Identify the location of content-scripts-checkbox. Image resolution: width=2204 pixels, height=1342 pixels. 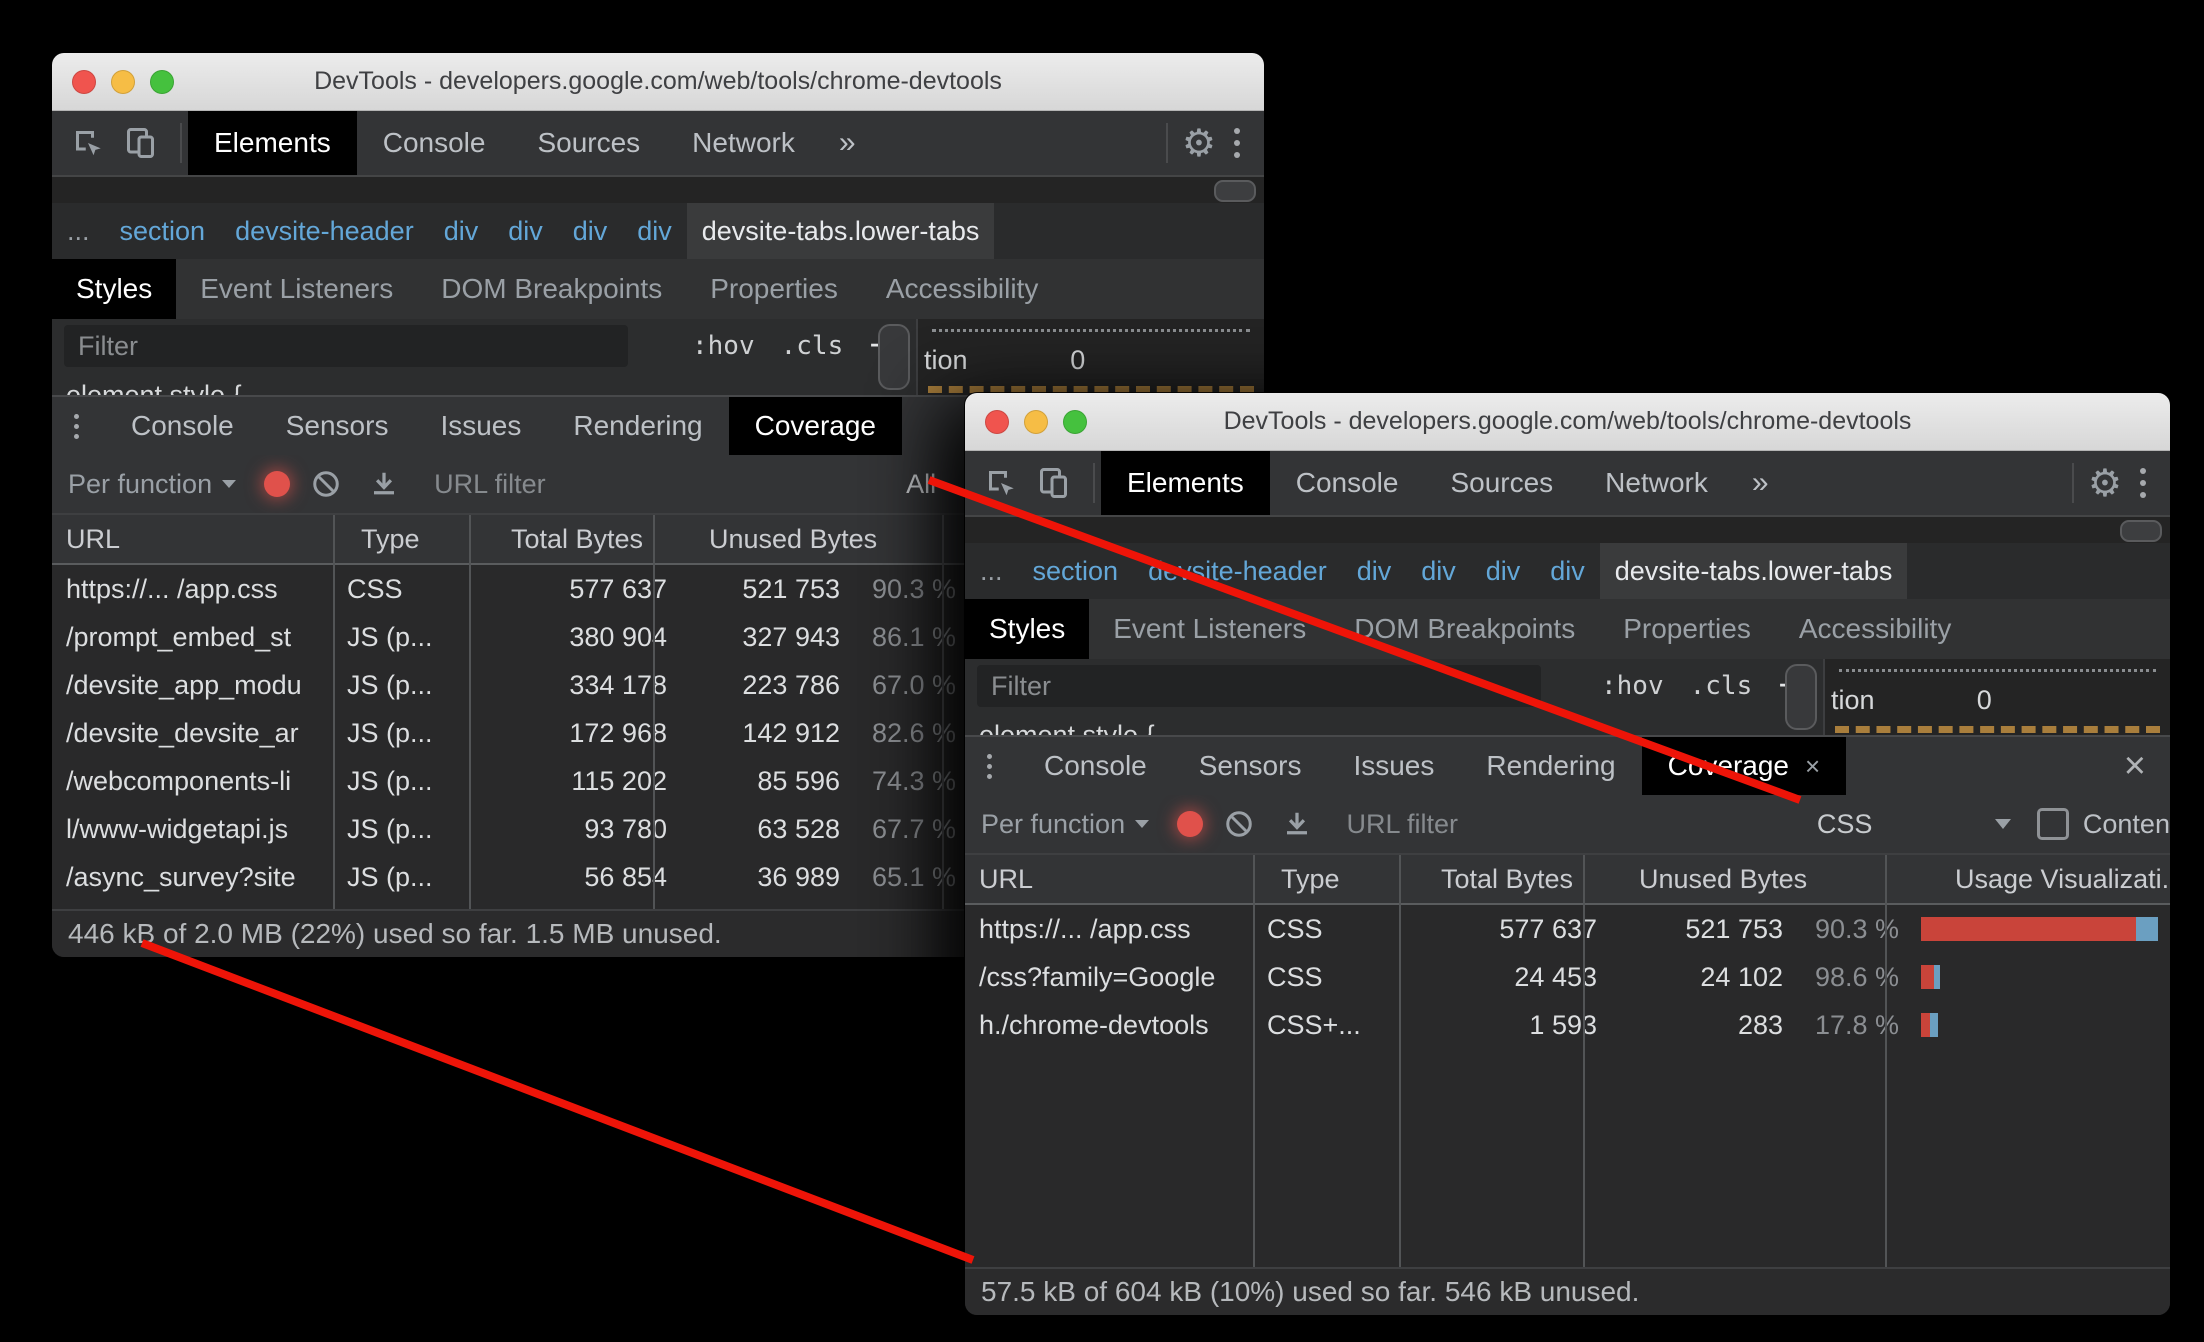
(2052, 824).